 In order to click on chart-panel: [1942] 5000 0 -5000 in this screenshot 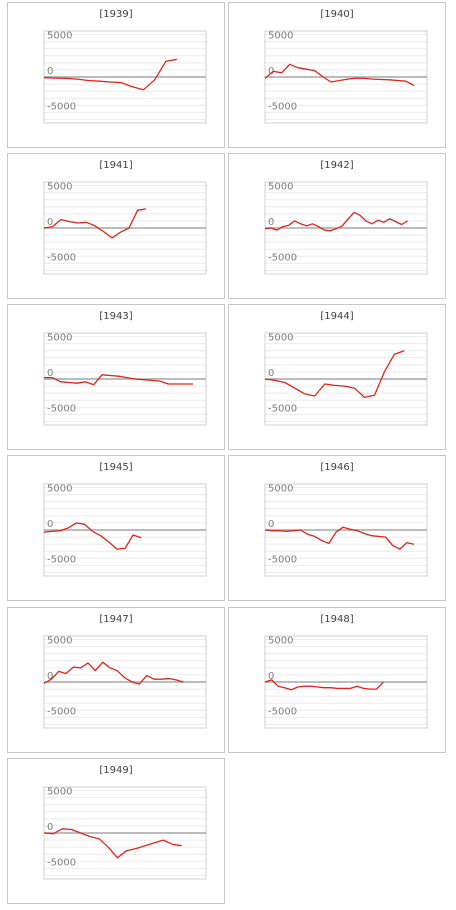, I will do `click(337, 226)`.